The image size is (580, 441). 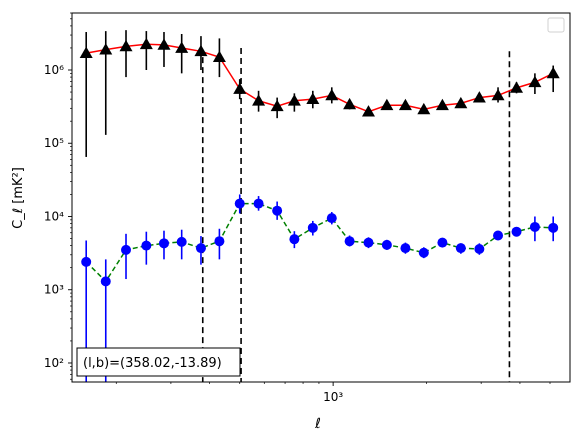 I want to click on x-axis-label: ℓ, so click(x=317, y=424).